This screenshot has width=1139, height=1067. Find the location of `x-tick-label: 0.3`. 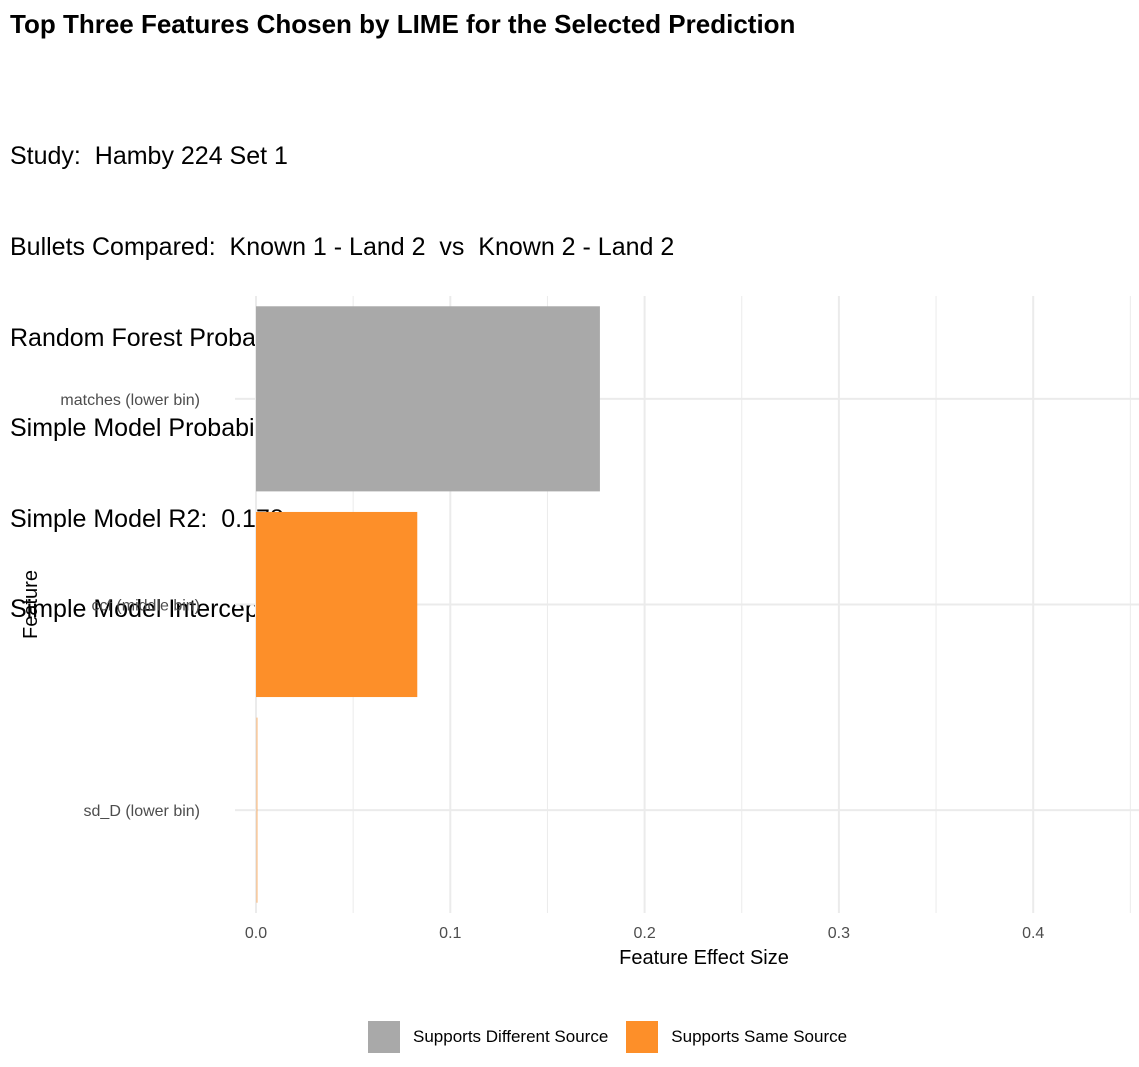

x-tick-label: 0.3 is located at coordinates (839, 933).